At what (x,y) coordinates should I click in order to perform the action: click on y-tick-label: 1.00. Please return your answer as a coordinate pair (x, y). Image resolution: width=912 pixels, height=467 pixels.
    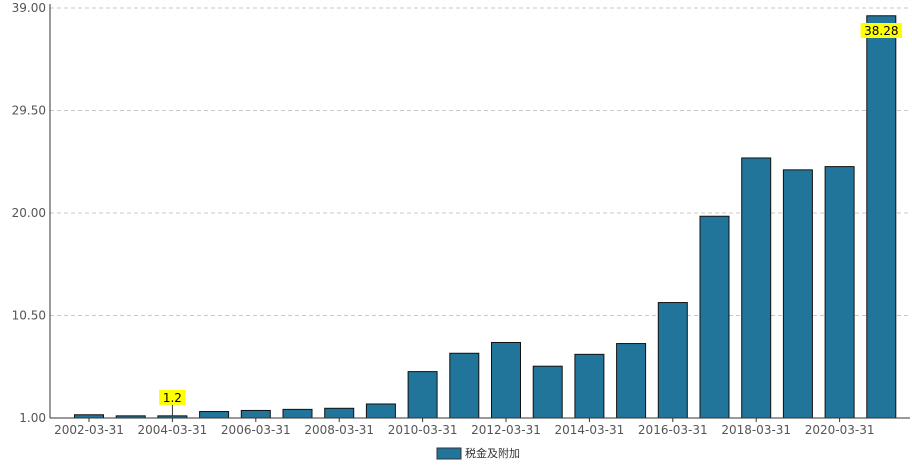
    Looking at the image, I should click on (32, 418).